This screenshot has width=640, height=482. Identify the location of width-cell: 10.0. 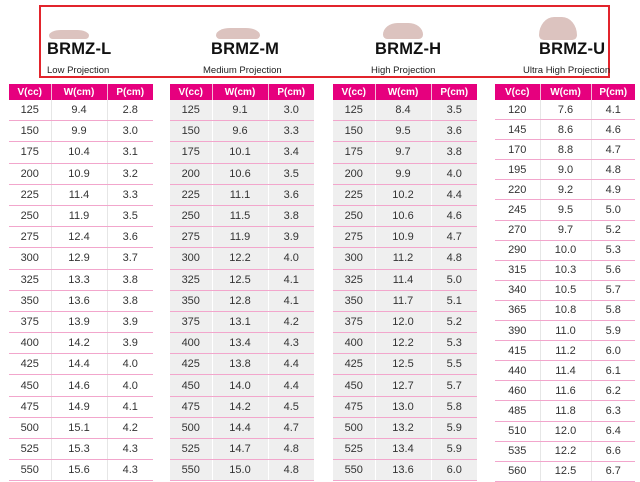
(566, 250).